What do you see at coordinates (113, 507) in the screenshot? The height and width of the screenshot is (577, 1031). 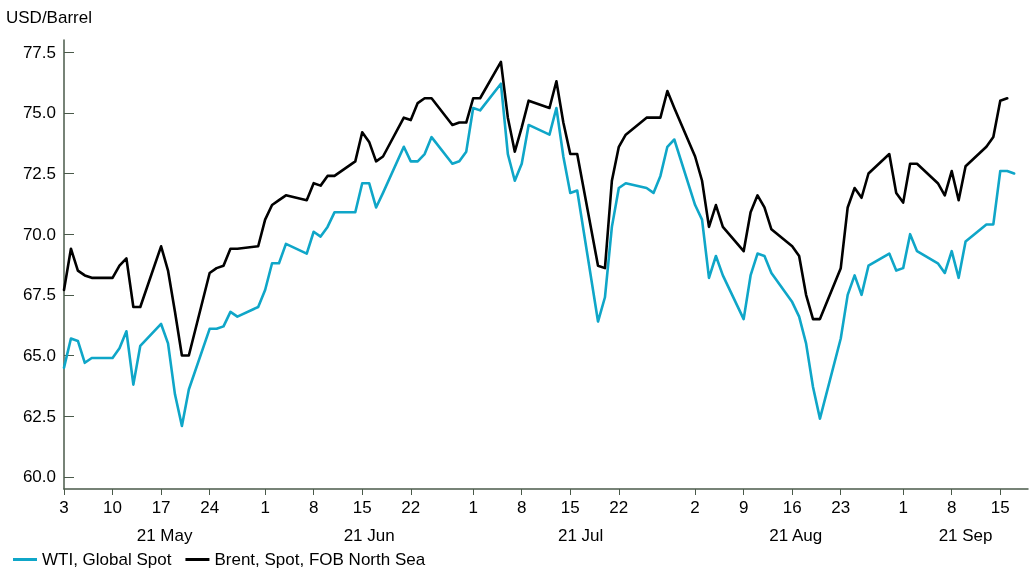 I see `x-tick-label: 10` at bounding box center [113, 507].